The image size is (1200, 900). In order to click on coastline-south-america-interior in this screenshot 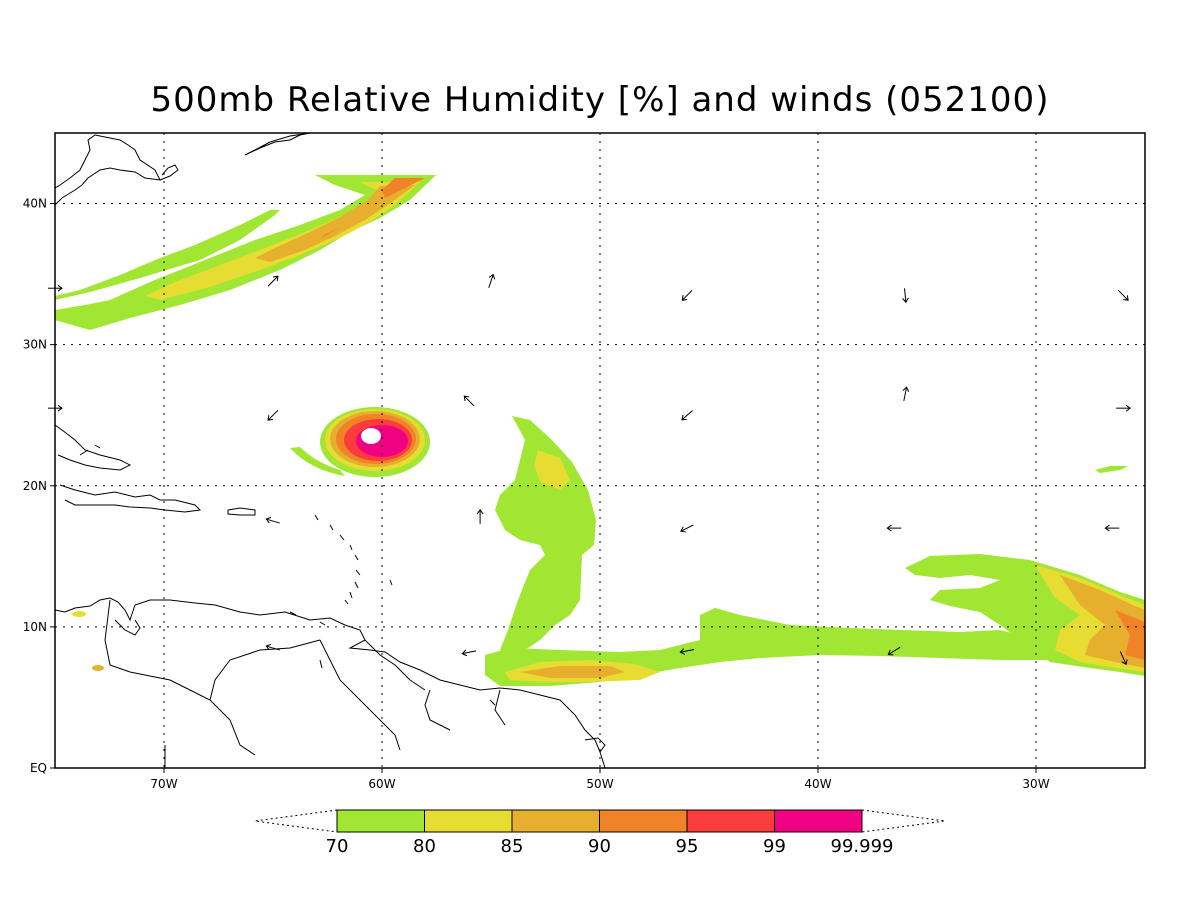, I will do `click(305, 662)`.